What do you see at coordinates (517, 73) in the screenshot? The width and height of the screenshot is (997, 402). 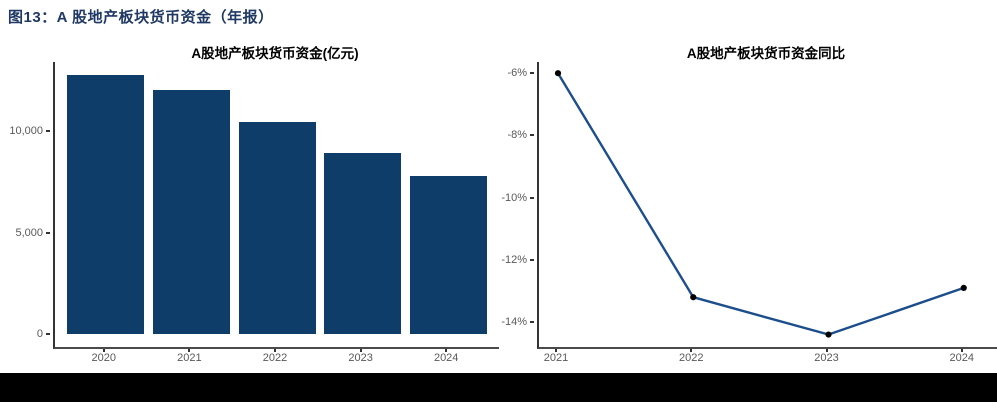 I see `y-axis-tick-label: -6%` at bounding box center [517, 73].